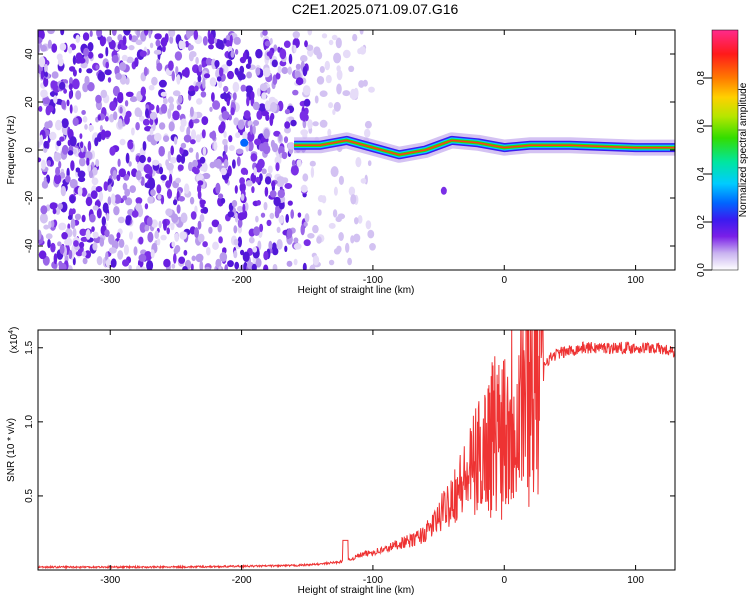 The width and height of the screenshot is (750, 600). I want to click on colorbar-label: Normalized spectral amplitude, so click(743, 149).